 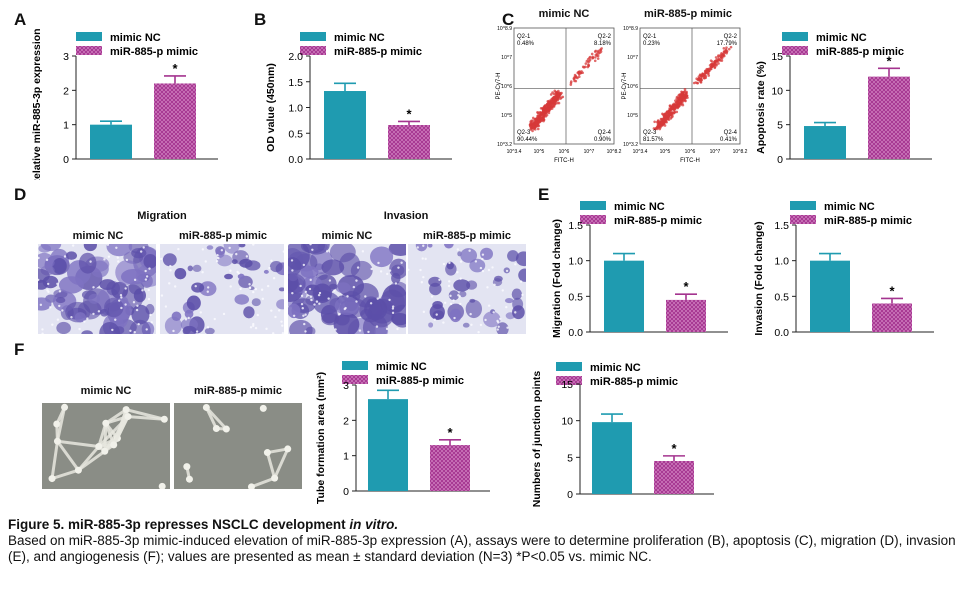 I want to click on y-tick-label: 0.5, so click(x=575, y=297).